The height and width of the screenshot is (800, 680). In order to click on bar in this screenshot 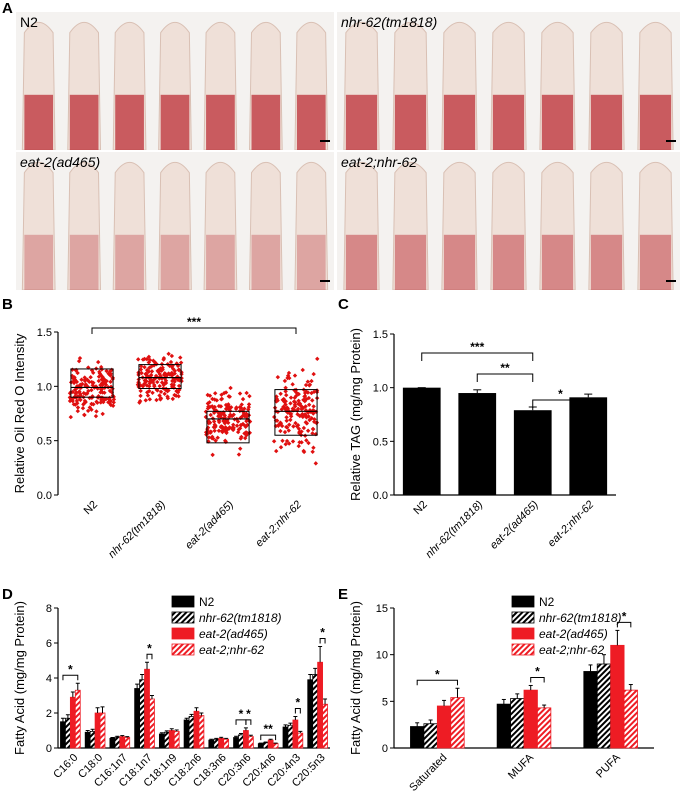, I will do `click(421, 441)`.